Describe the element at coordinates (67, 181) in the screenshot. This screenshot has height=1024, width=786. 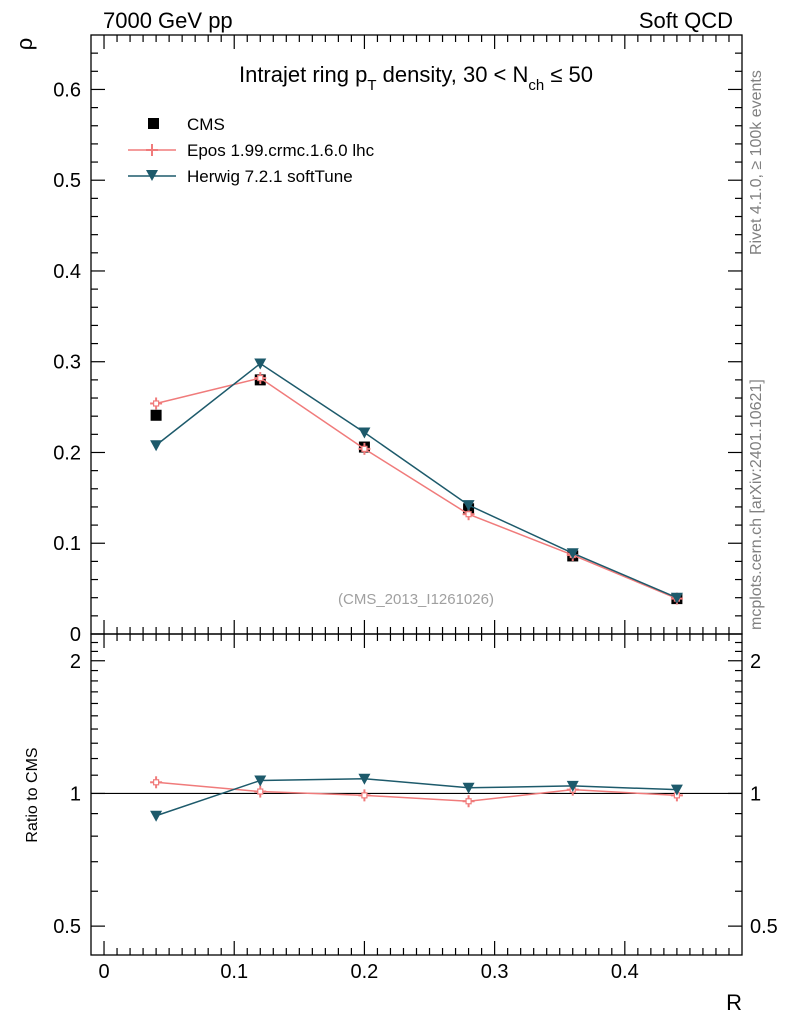
I see `main-y-tick-label: 0.5` at that location.